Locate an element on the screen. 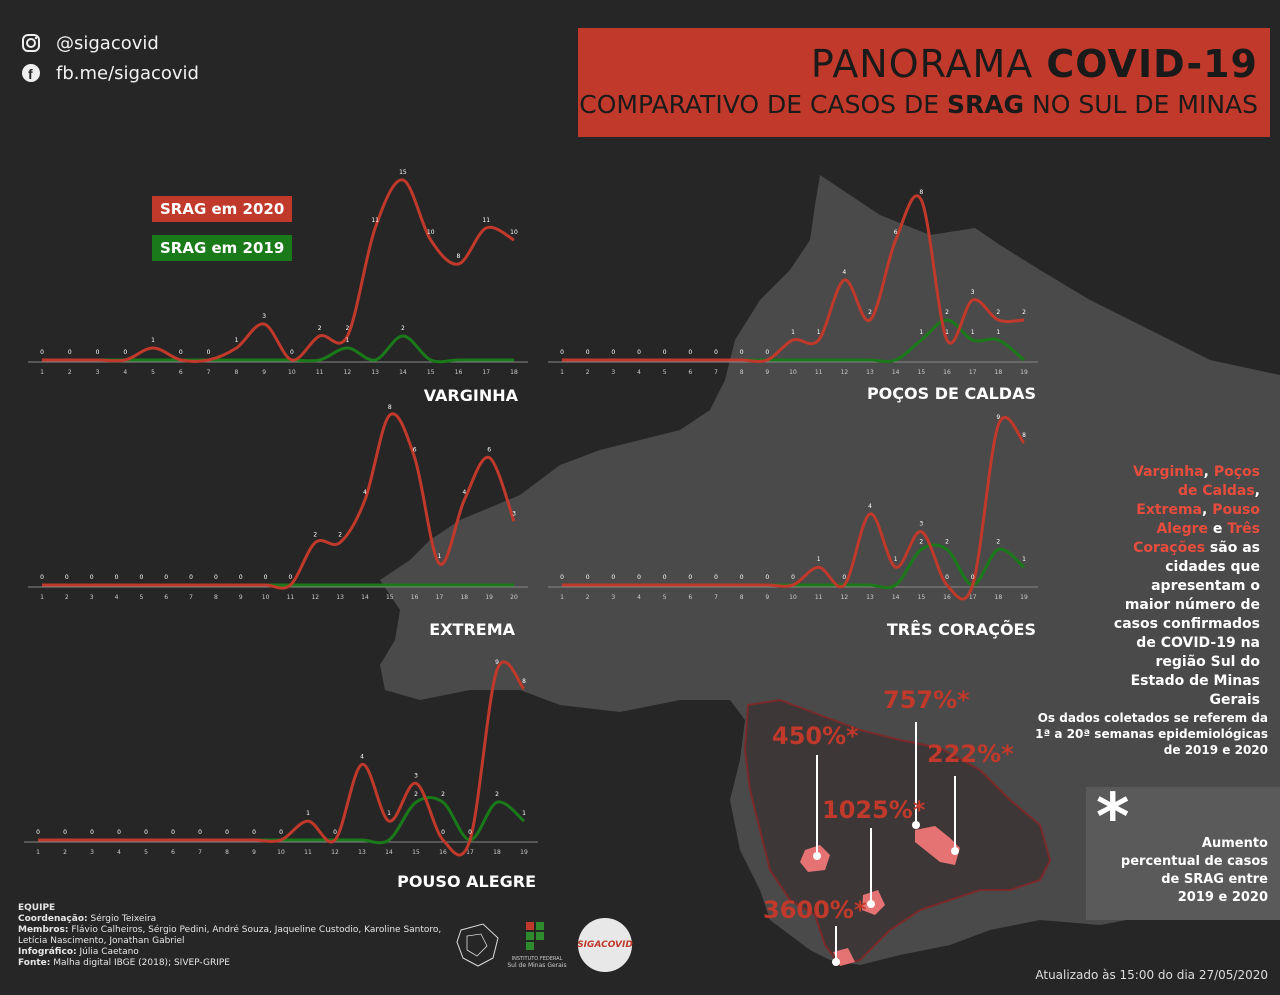 This screenshot has width=1280, height=995. facebook-link: f fb.me/sigacovid is located at coordinates (109, 73).